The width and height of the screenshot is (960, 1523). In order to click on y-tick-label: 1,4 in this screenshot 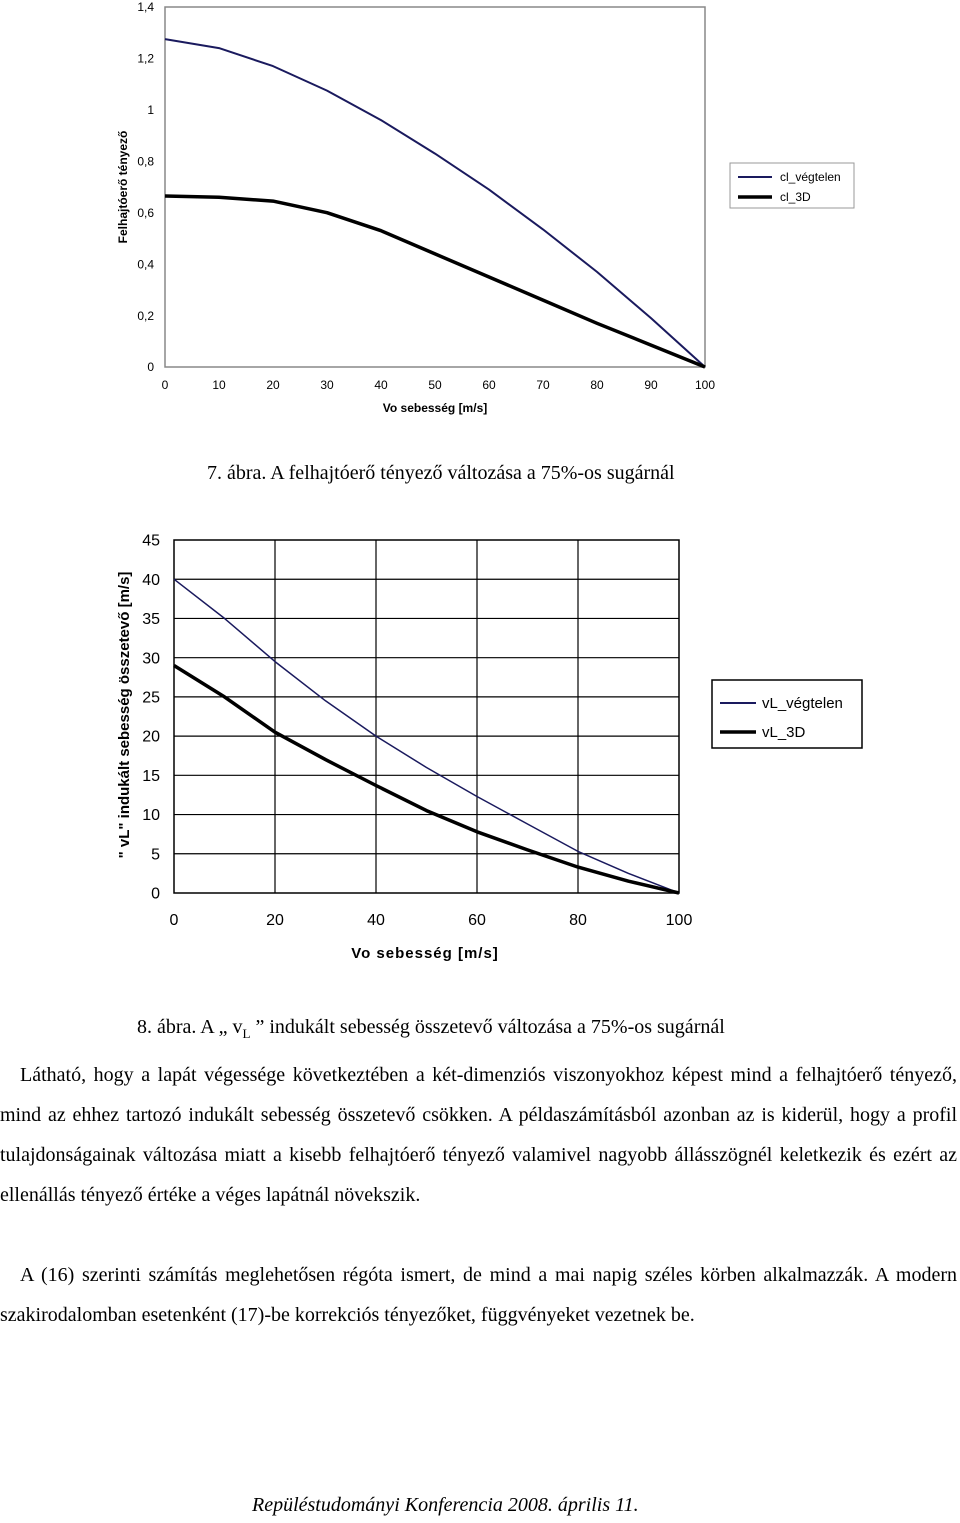, I will do `click(145, 7)`.